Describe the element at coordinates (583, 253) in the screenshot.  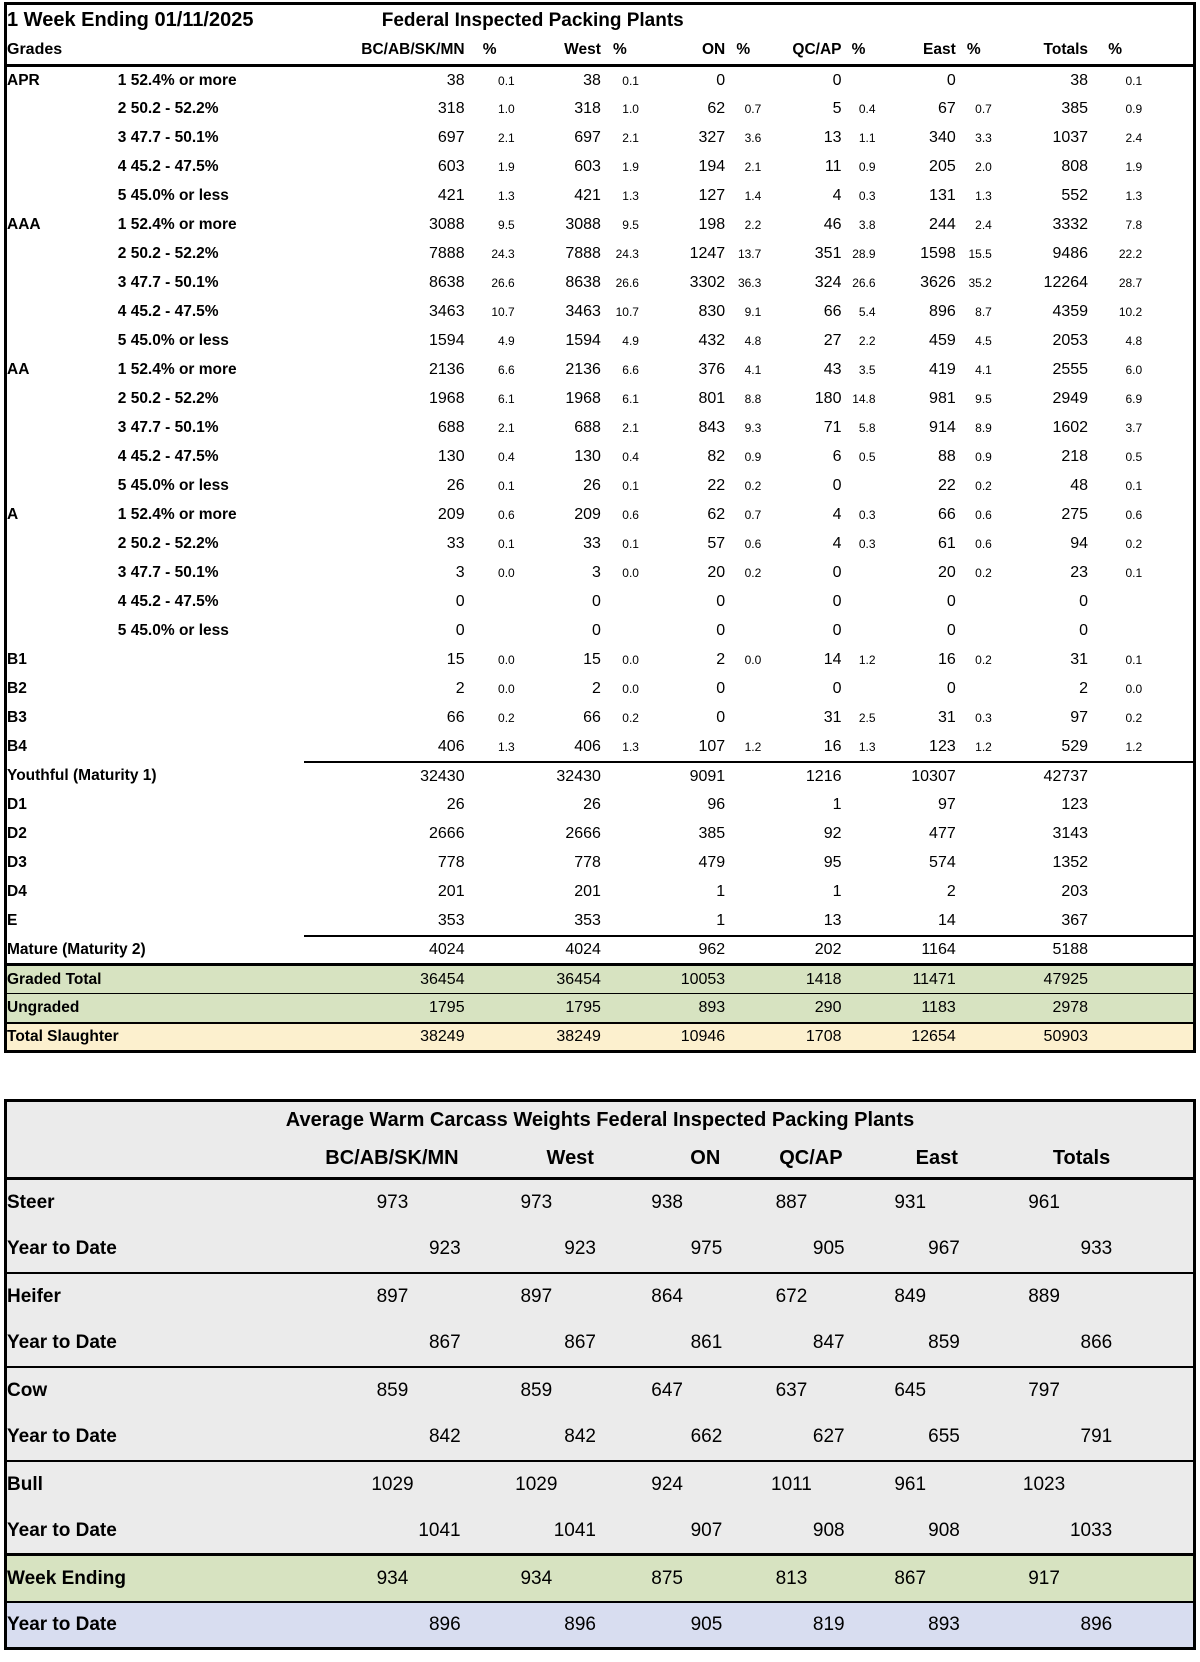
I see `head-count-cell: 7888` at that location.